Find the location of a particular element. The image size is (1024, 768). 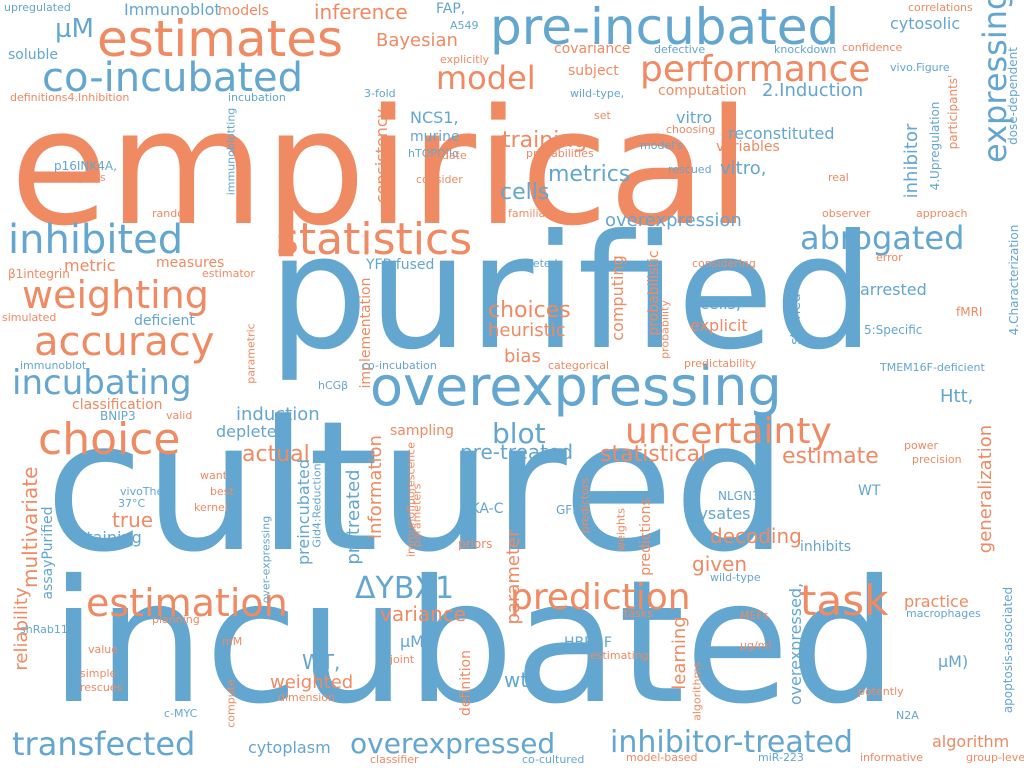

word: algorithms is located at coordinates (697, 691).